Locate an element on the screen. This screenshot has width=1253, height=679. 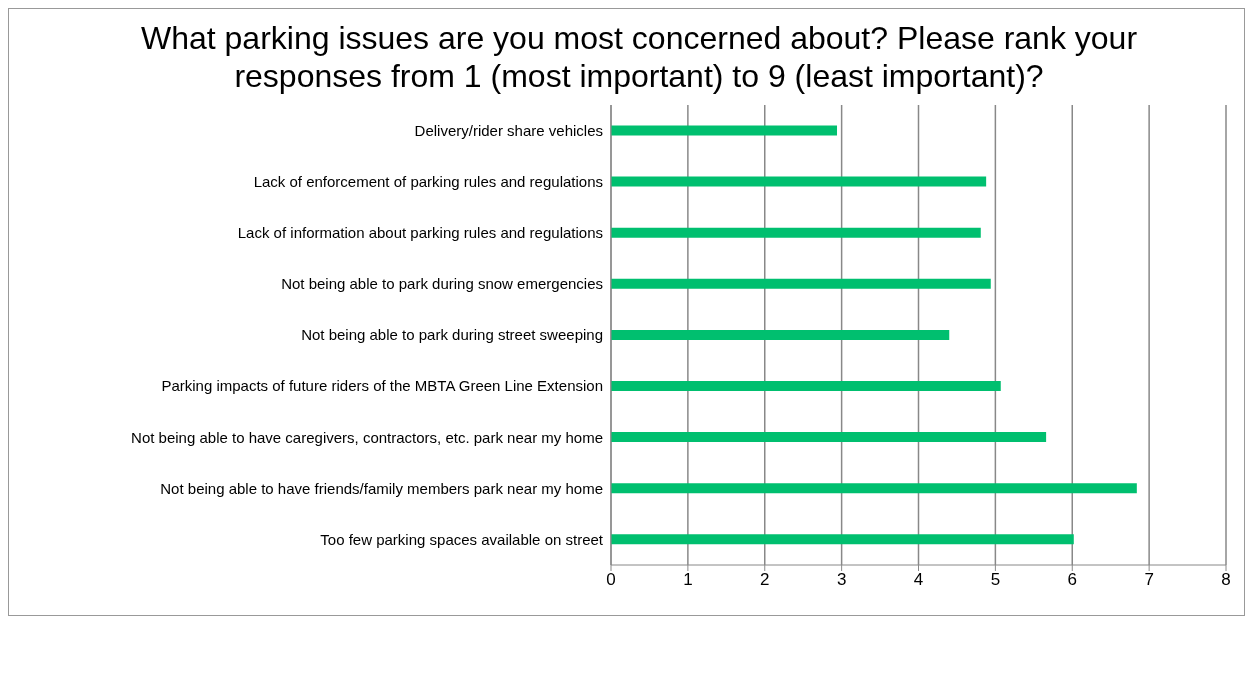
y-tick-label: Not being able to have caregivers, contractors, etc. park near my home is located at coordinates (367, 437).